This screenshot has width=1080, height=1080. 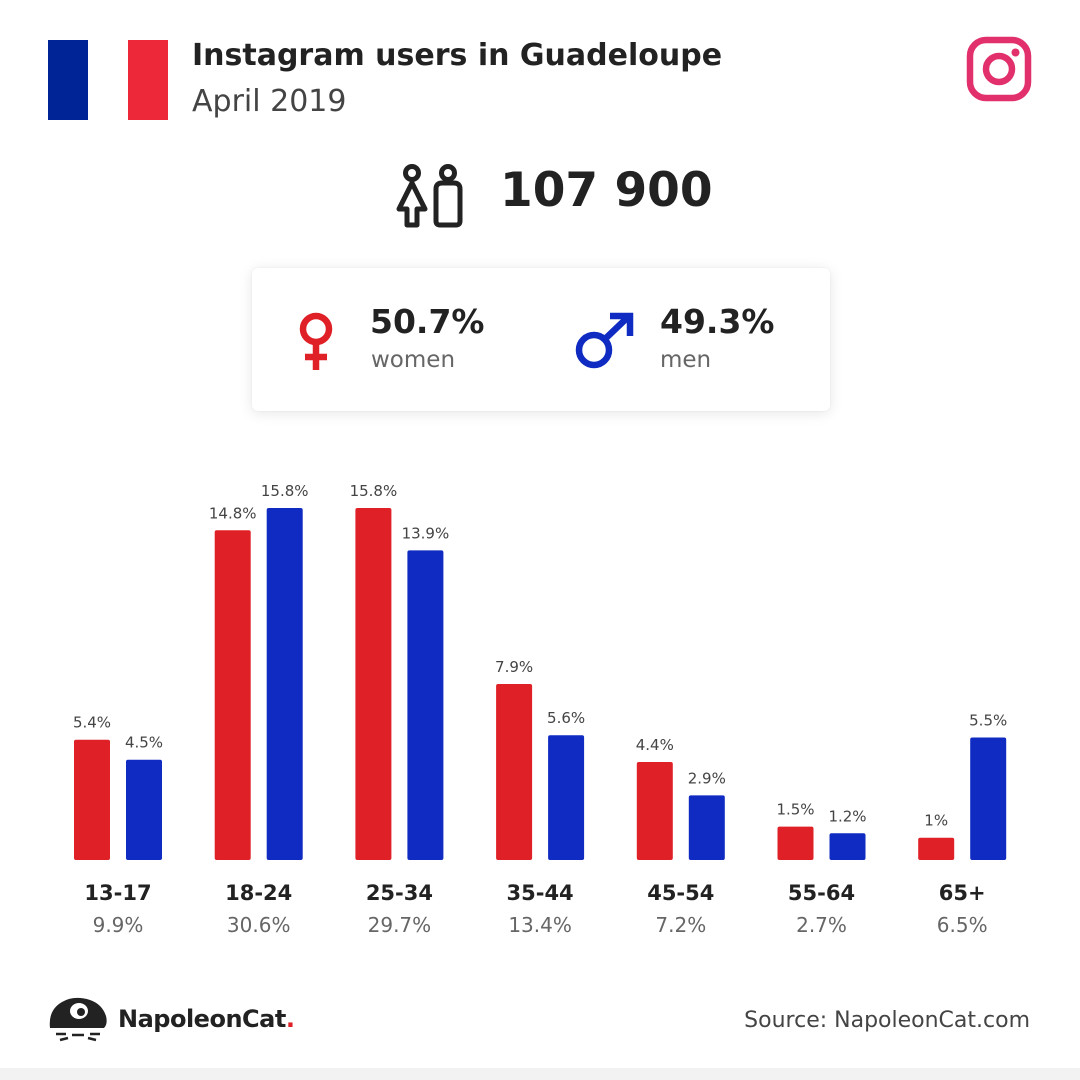 What do you see at coordinates (457, 55) in the screenshot?
I see `page-title: Instagram users in Guadeloupe` at bounding box center [457, 55].